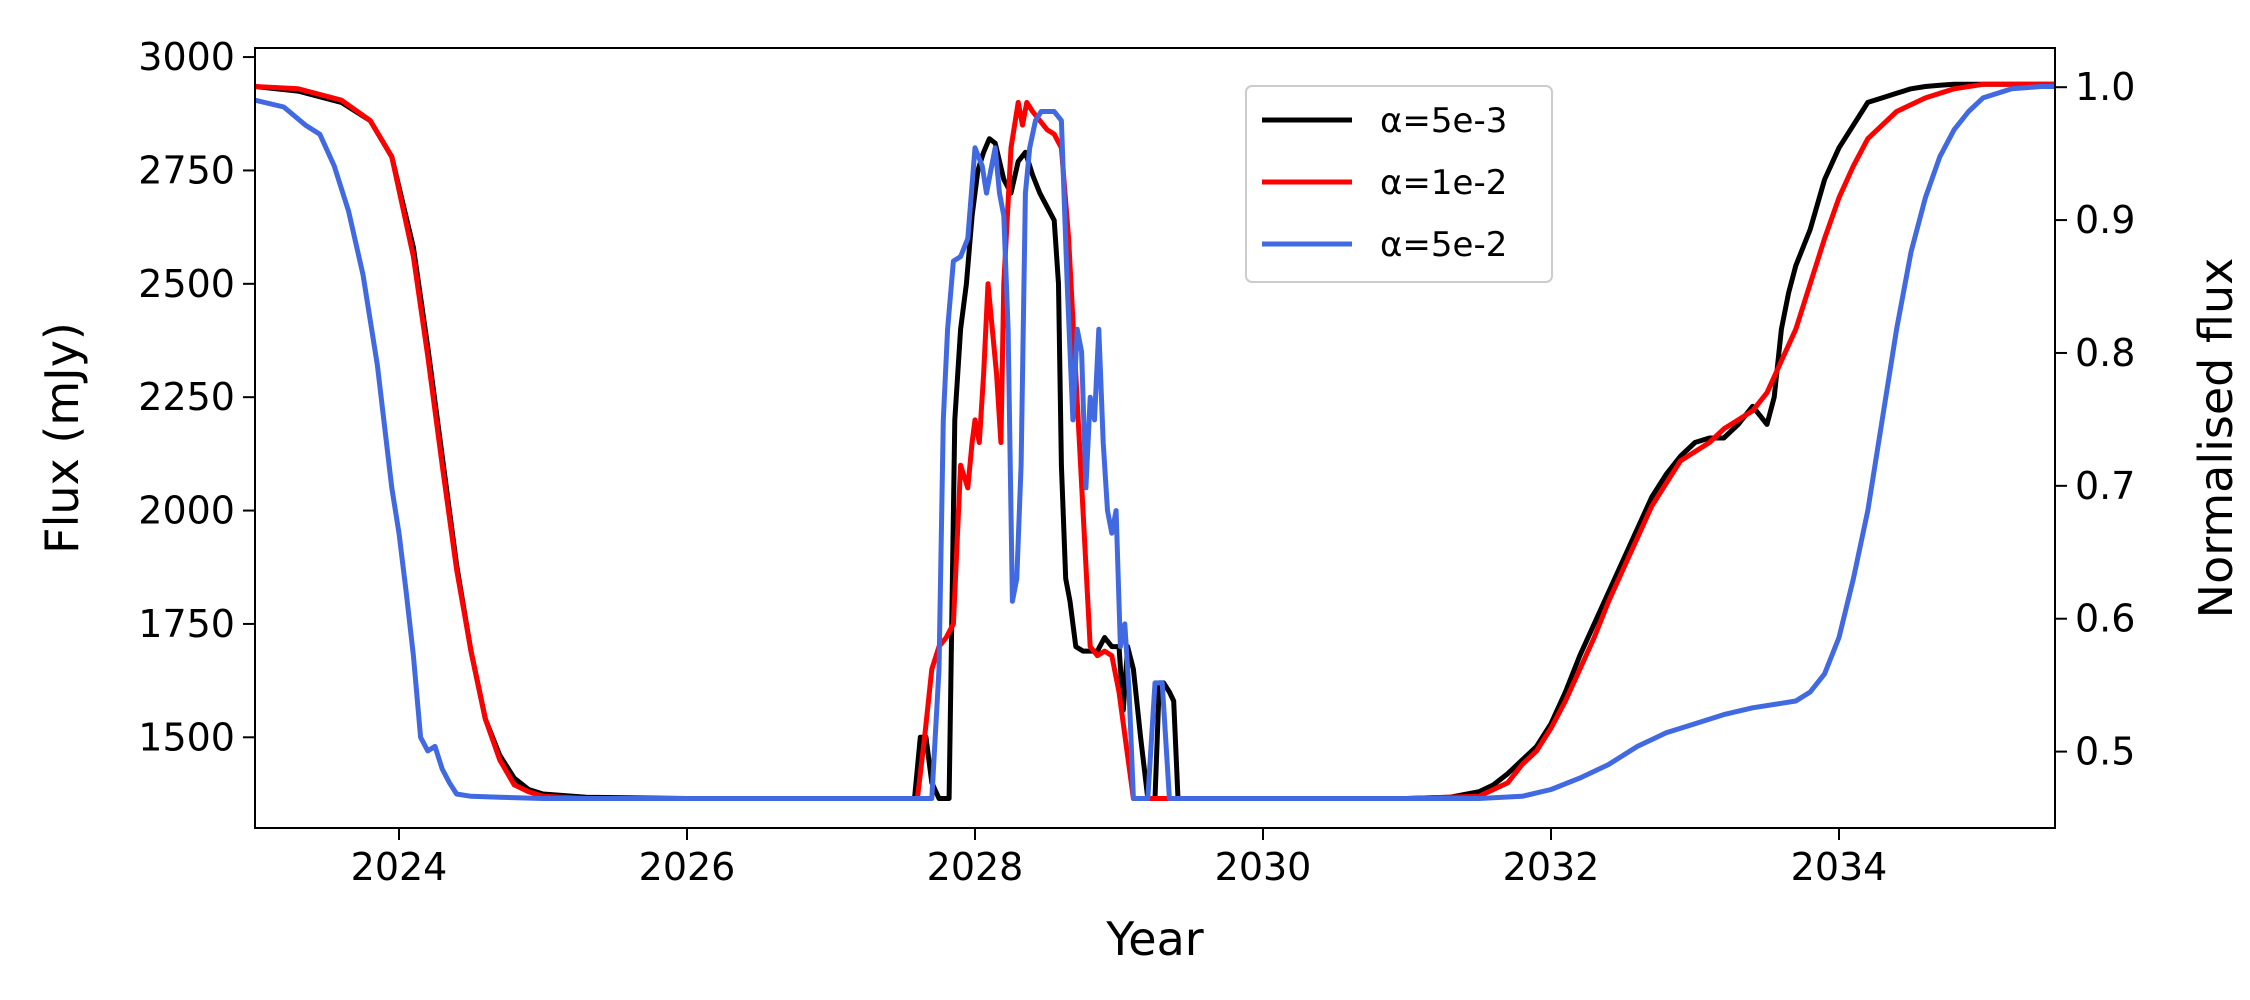 The image size is (2250, 1000). I want to click on legend-label-3: α=5e-2, so click(1443, 245).